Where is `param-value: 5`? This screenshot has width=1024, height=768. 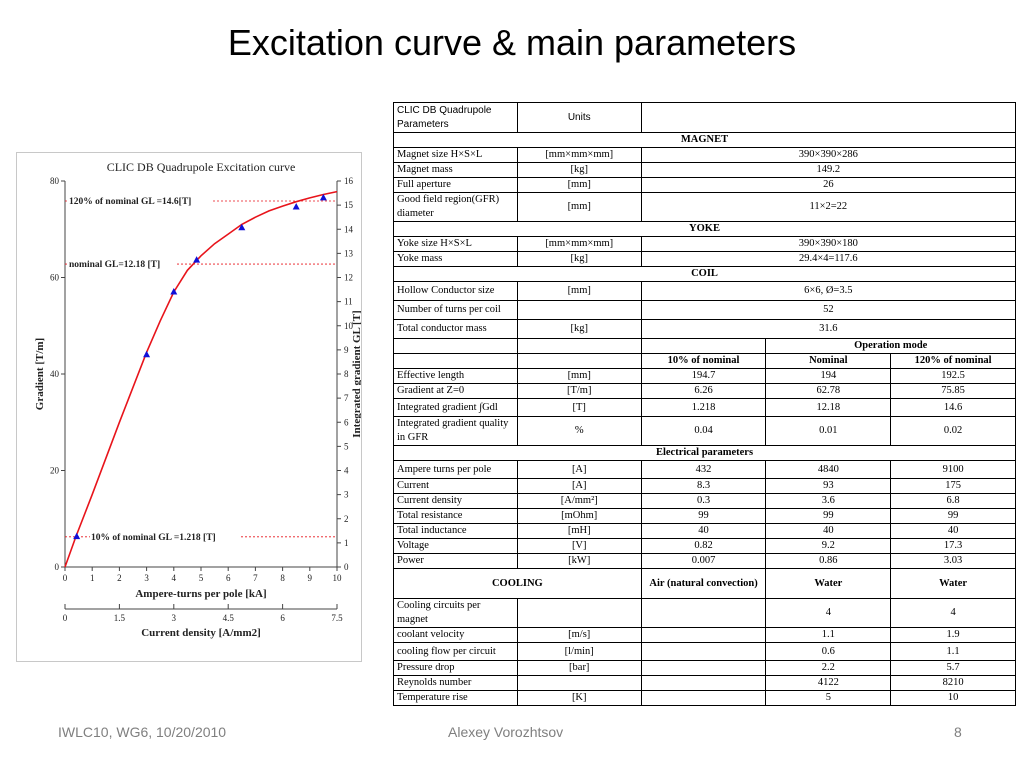
param-value: 5 is located at coordinates (828, 698).